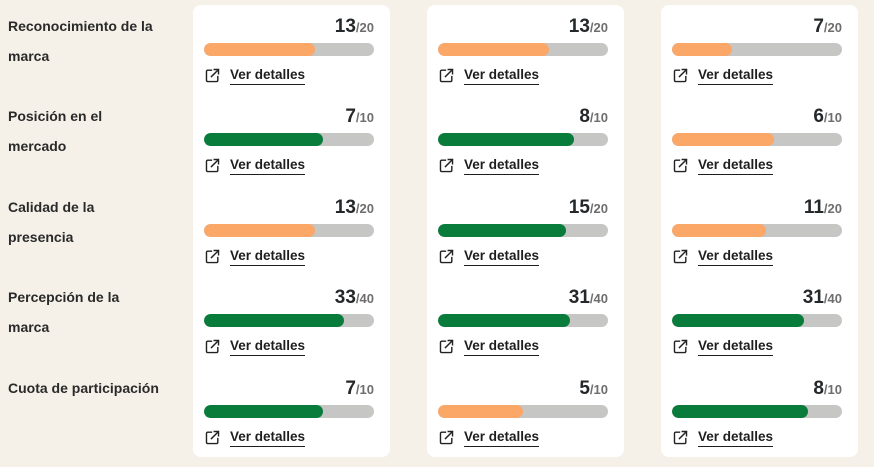 This screenshot has width=874, height=467. I want to click on score: 5/10, so click(523, 389).